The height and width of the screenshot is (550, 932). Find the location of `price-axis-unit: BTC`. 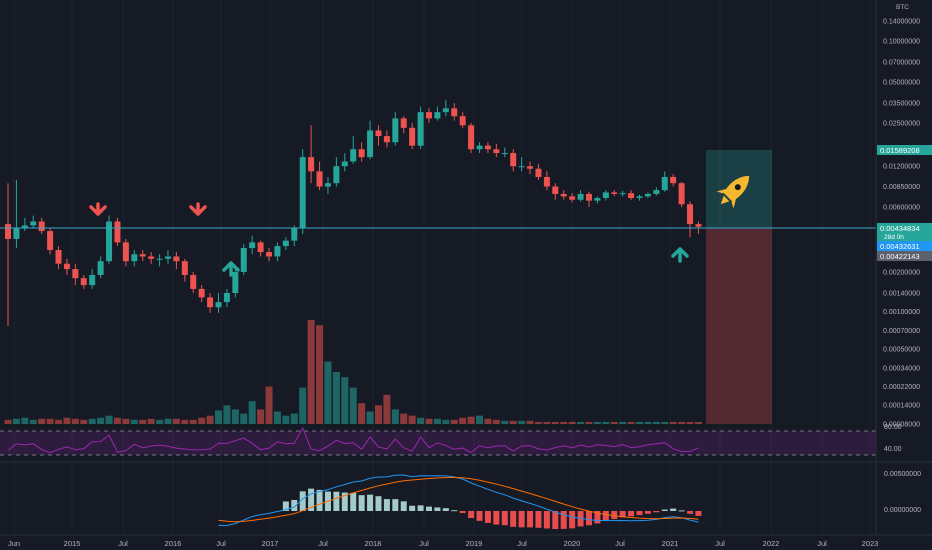

price-axis-unit: BTC is located at coordinates (902, 7).